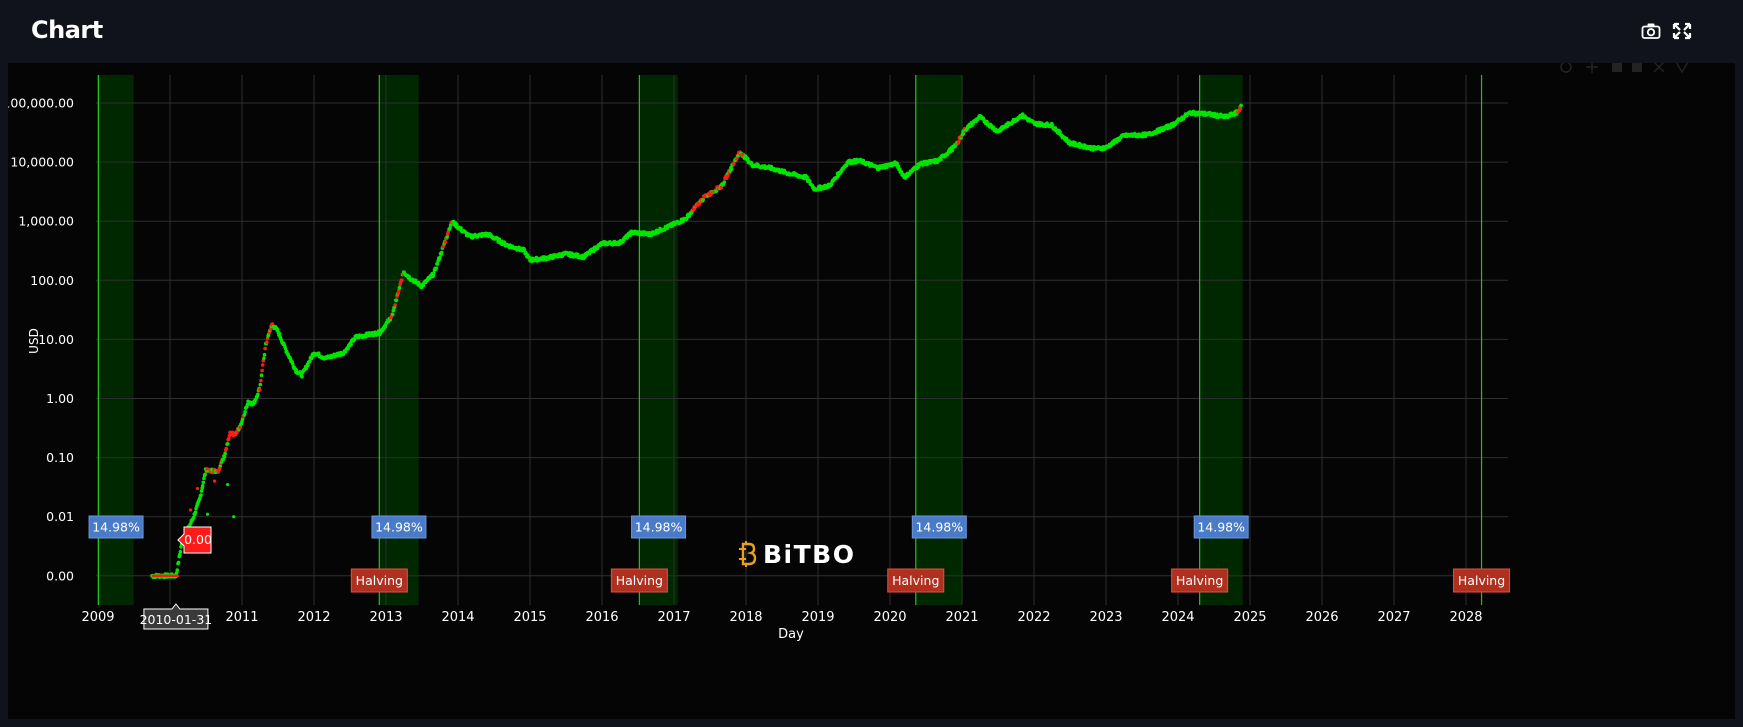 Image resolution: width=1743 pixels, height=727 pixels. I want to click on hover-value: 0.00, so click(198, 539).